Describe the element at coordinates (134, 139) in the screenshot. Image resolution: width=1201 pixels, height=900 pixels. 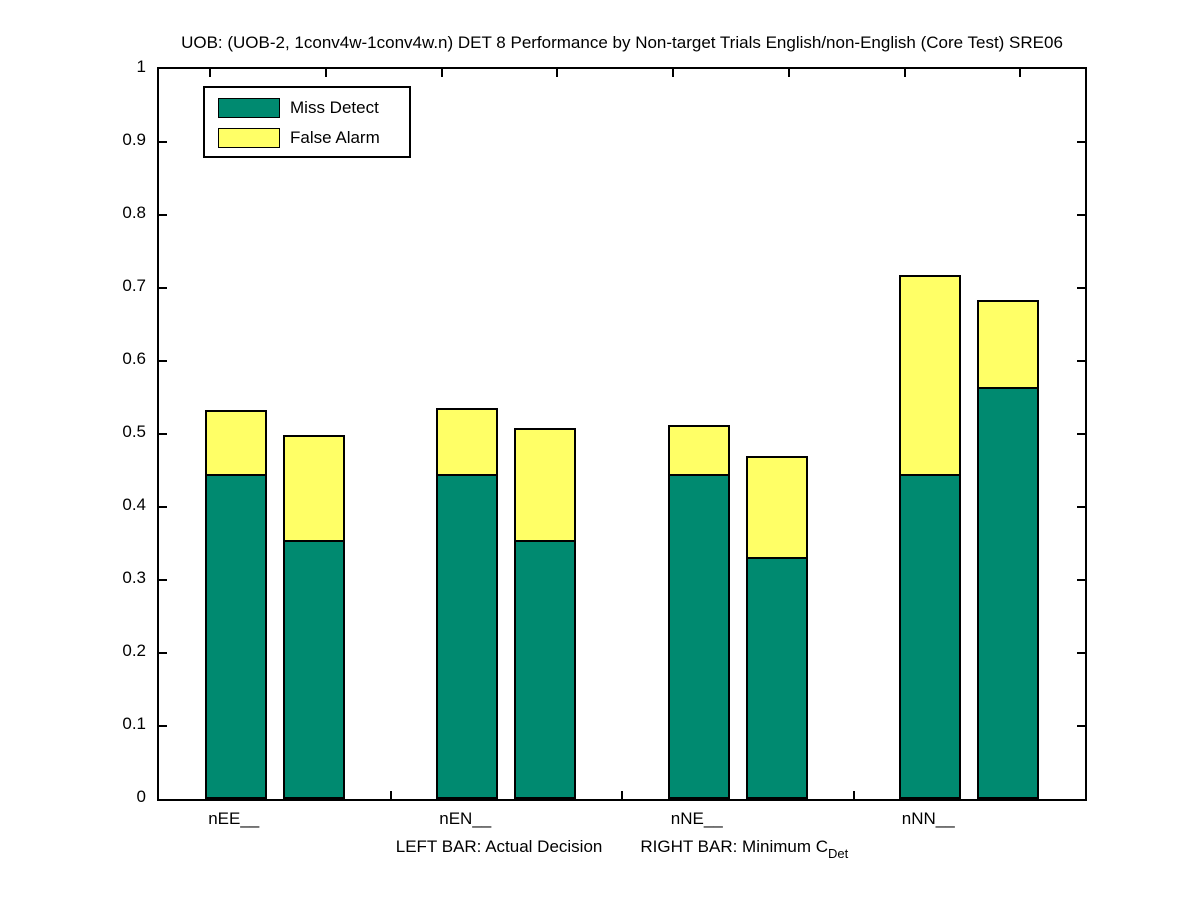
I see `y-axis-tick-label-0.9: 0.9` at that location.